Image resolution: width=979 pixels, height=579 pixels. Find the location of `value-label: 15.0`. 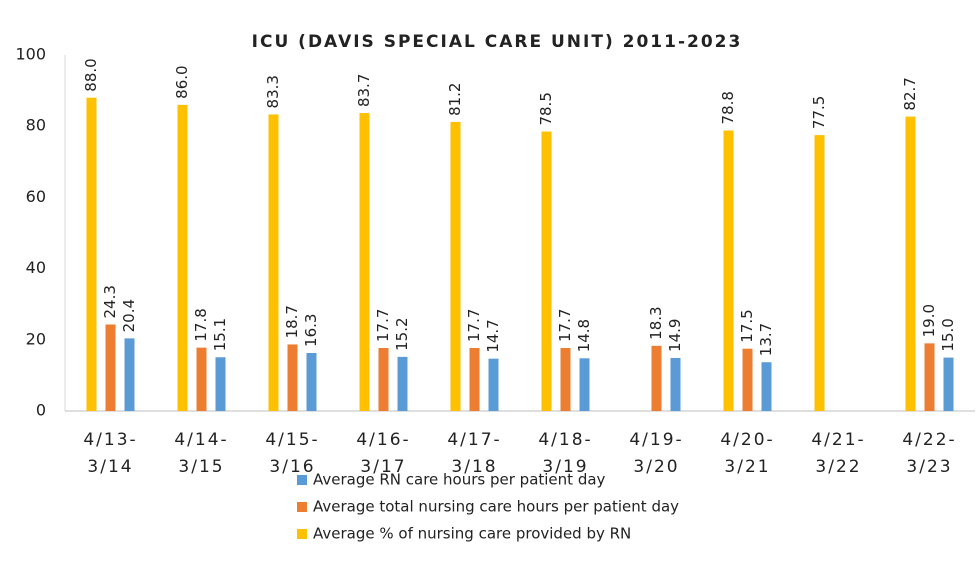

value-label: 15.0 is located at coordinates (948, 334).